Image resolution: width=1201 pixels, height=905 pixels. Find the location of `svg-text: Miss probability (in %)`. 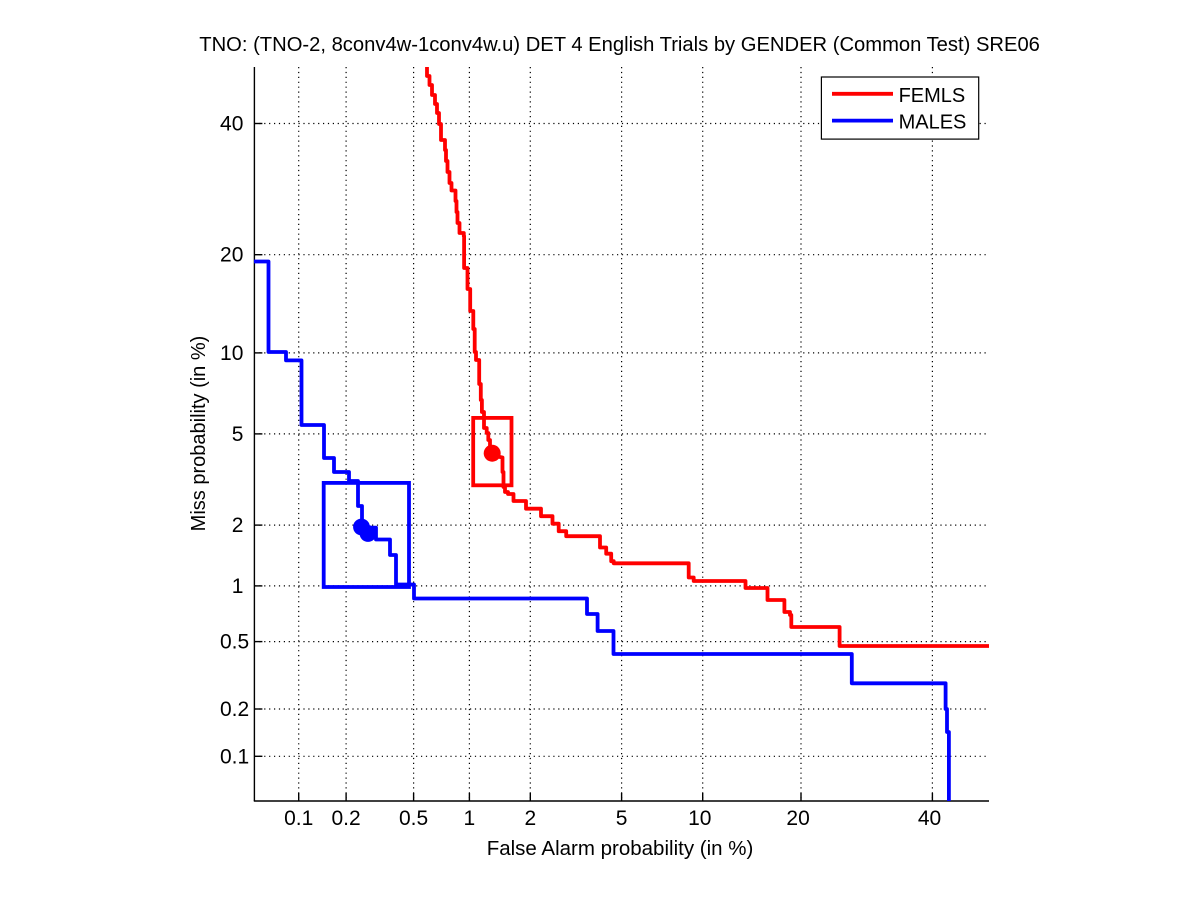

svg-text: Miss probability (in %) is located at coordinates (199, 434).